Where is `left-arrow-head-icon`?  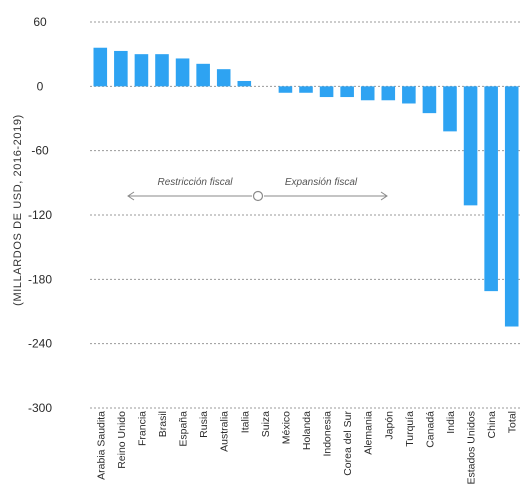
left-arrow-head-icon is located at coordinates (131, 196).